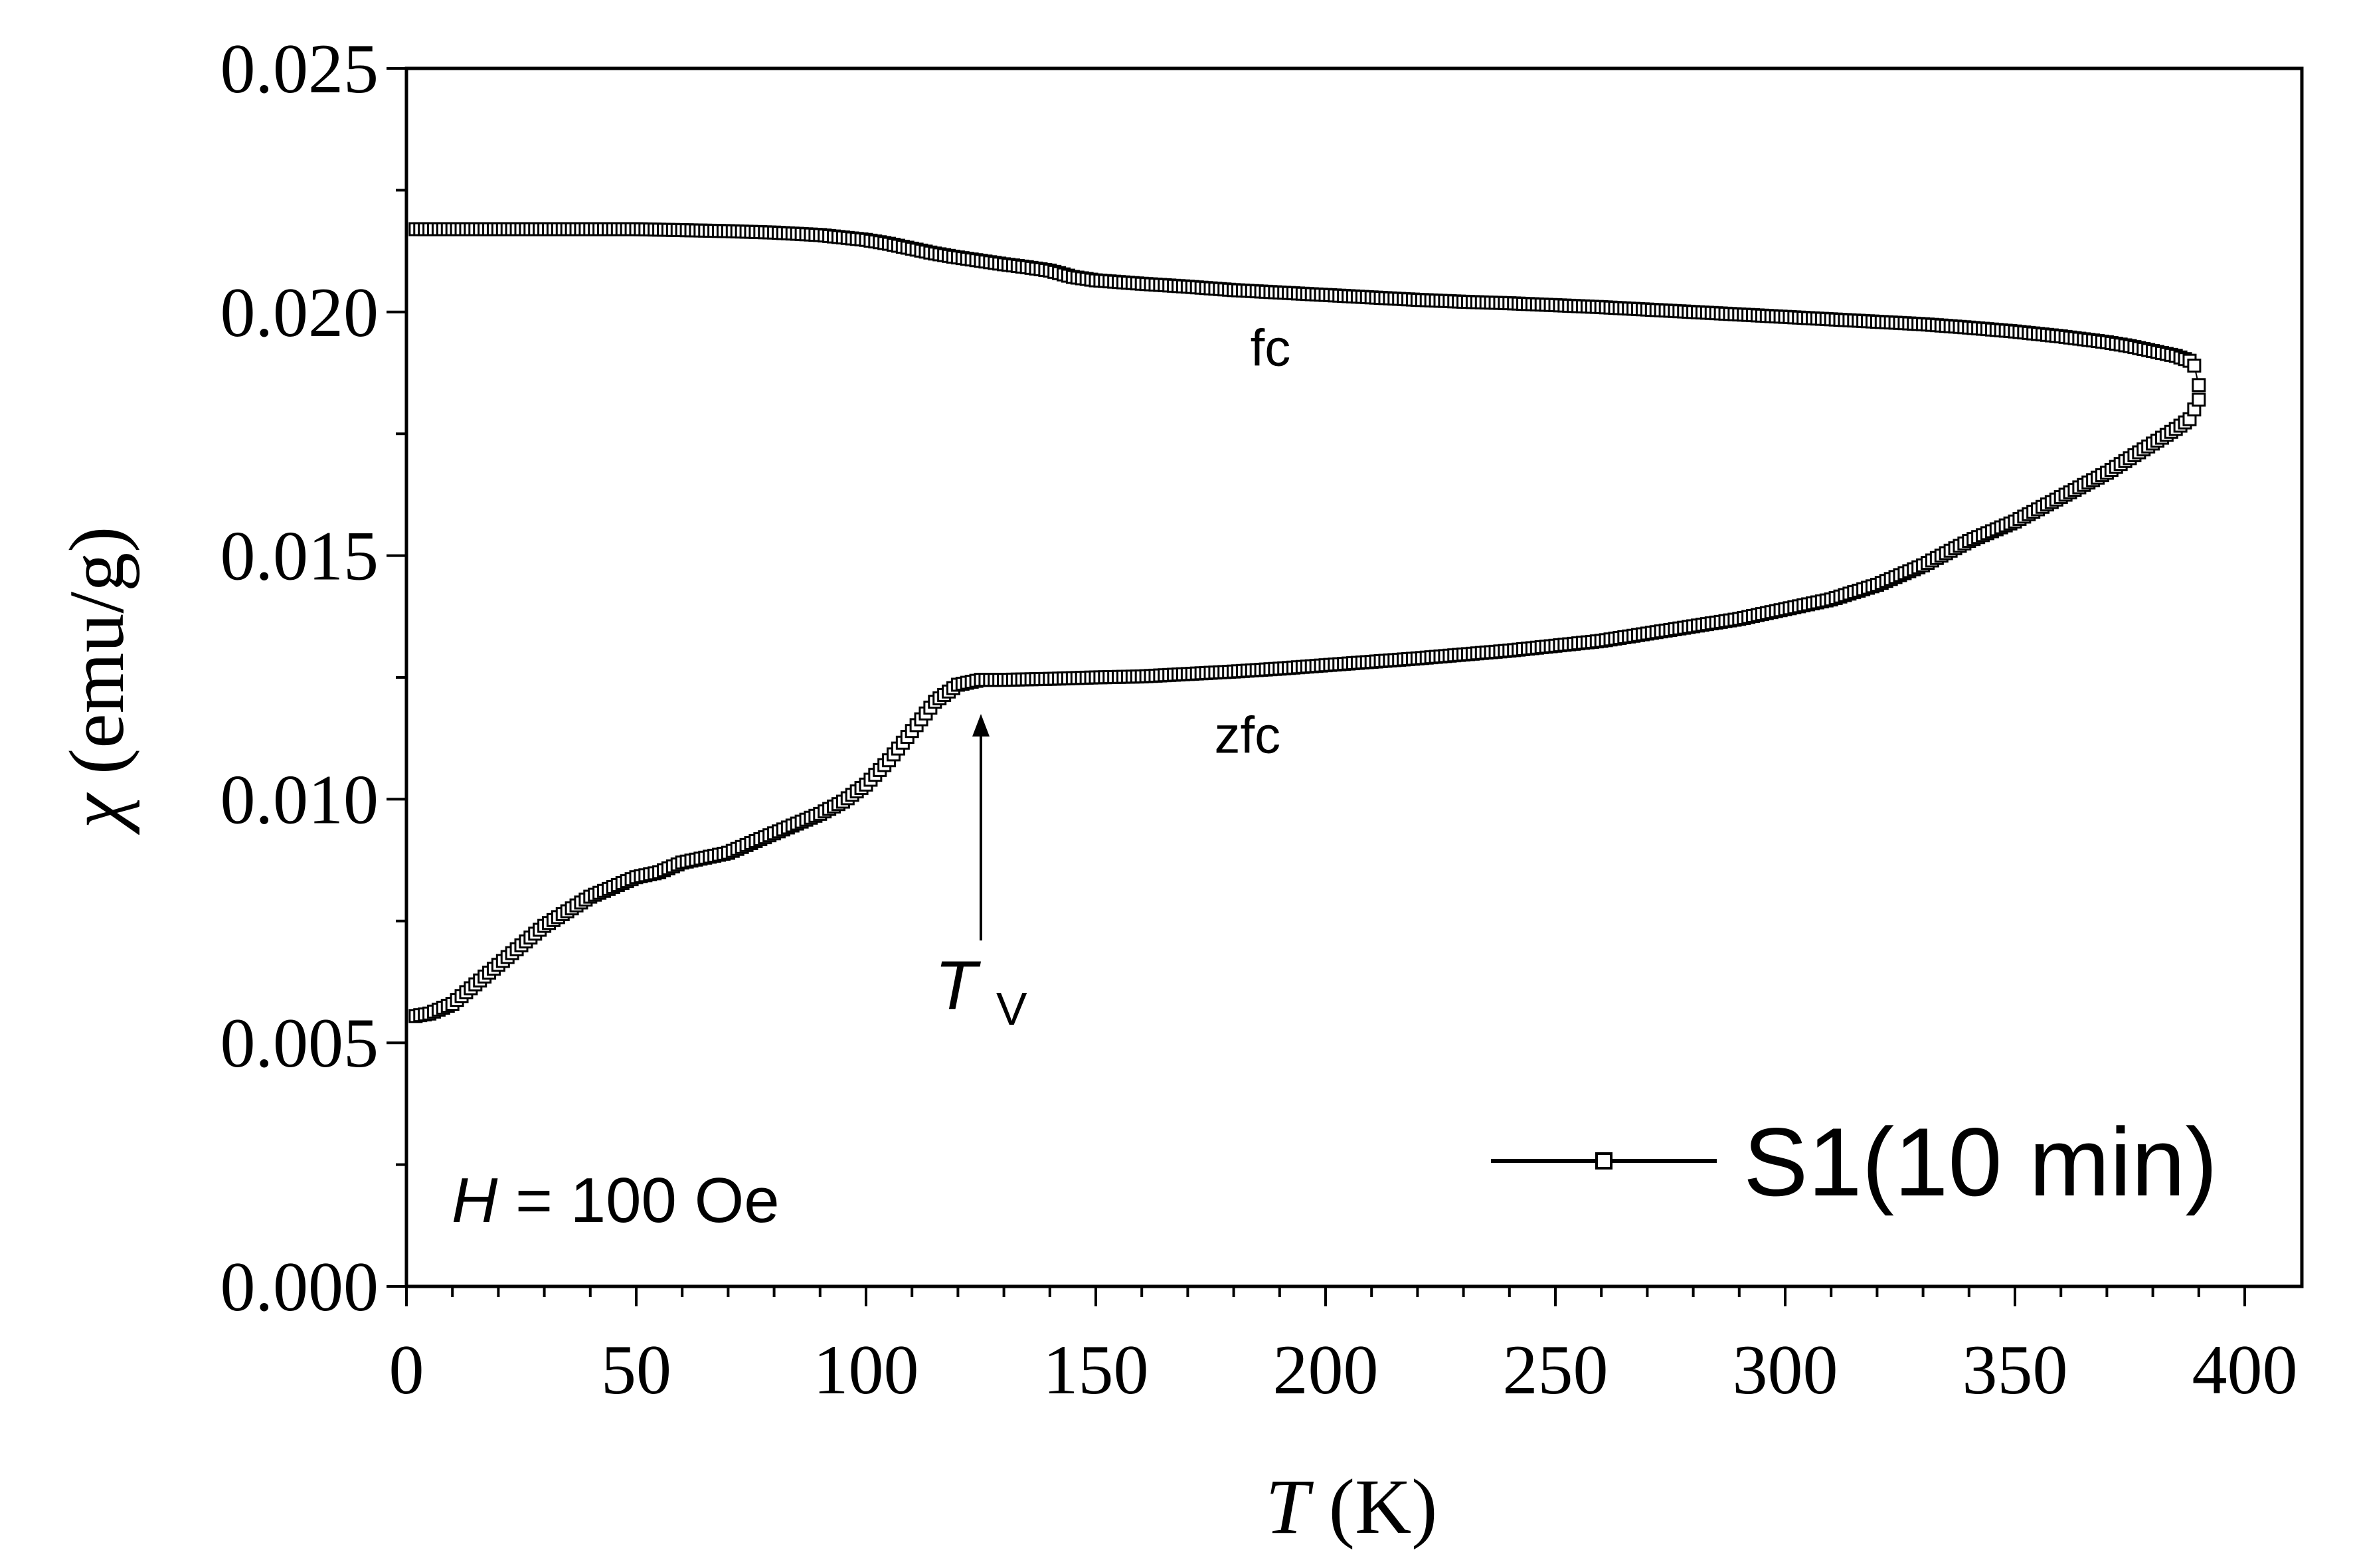  What do you see at coordinates (1012, 1009) in the screenshot?
I see `tv-label-subscript: V` at bounding box center [1012, 1009].